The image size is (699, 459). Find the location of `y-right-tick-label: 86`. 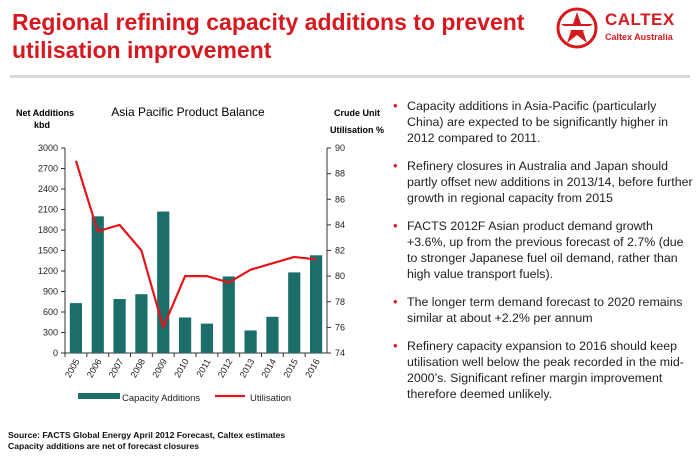

y-right-tick-label: 86 is located at coordinates (340, 199).